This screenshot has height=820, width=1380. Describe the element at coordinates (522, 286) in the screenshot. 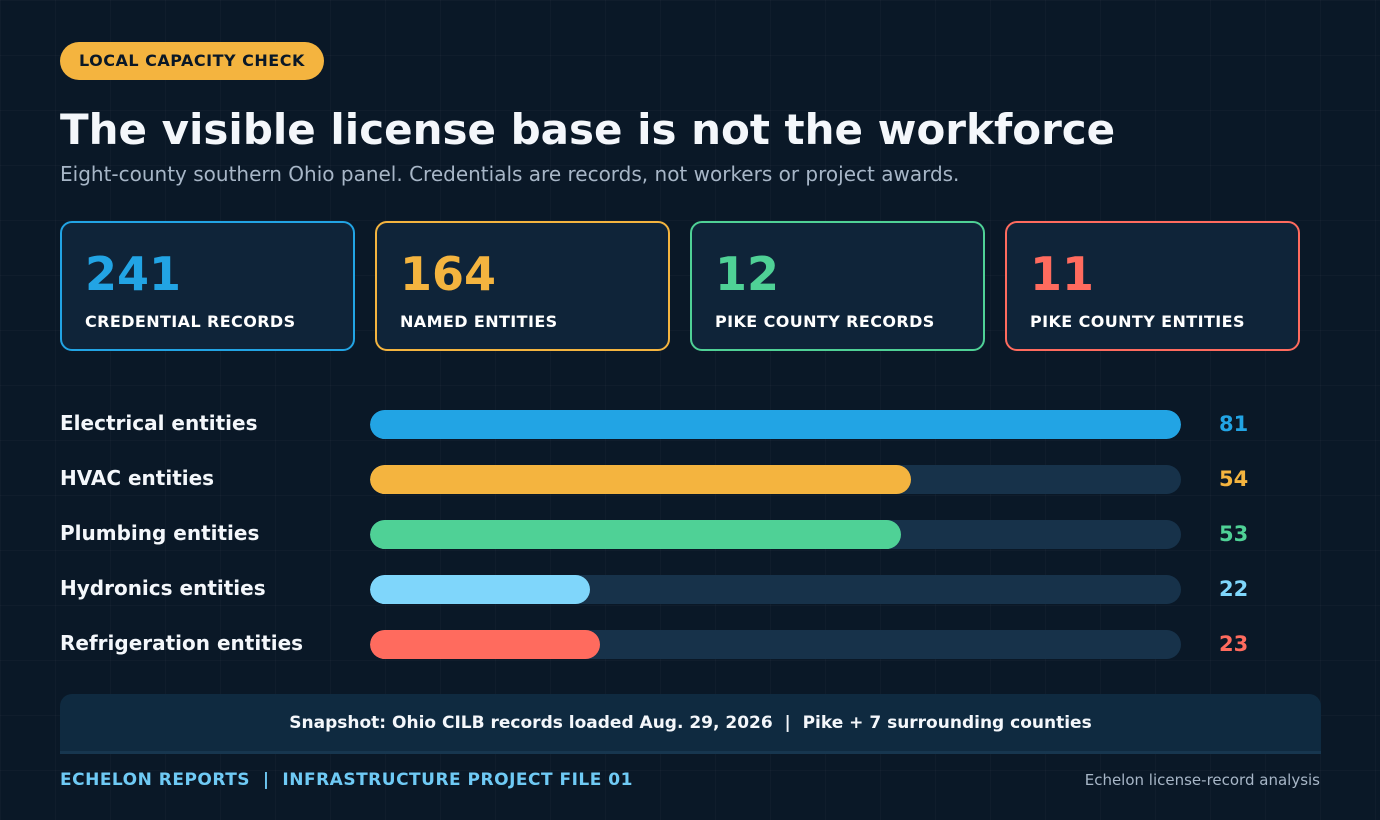

I see `stat-card: 164 NAMED ENTITIES` at that location.